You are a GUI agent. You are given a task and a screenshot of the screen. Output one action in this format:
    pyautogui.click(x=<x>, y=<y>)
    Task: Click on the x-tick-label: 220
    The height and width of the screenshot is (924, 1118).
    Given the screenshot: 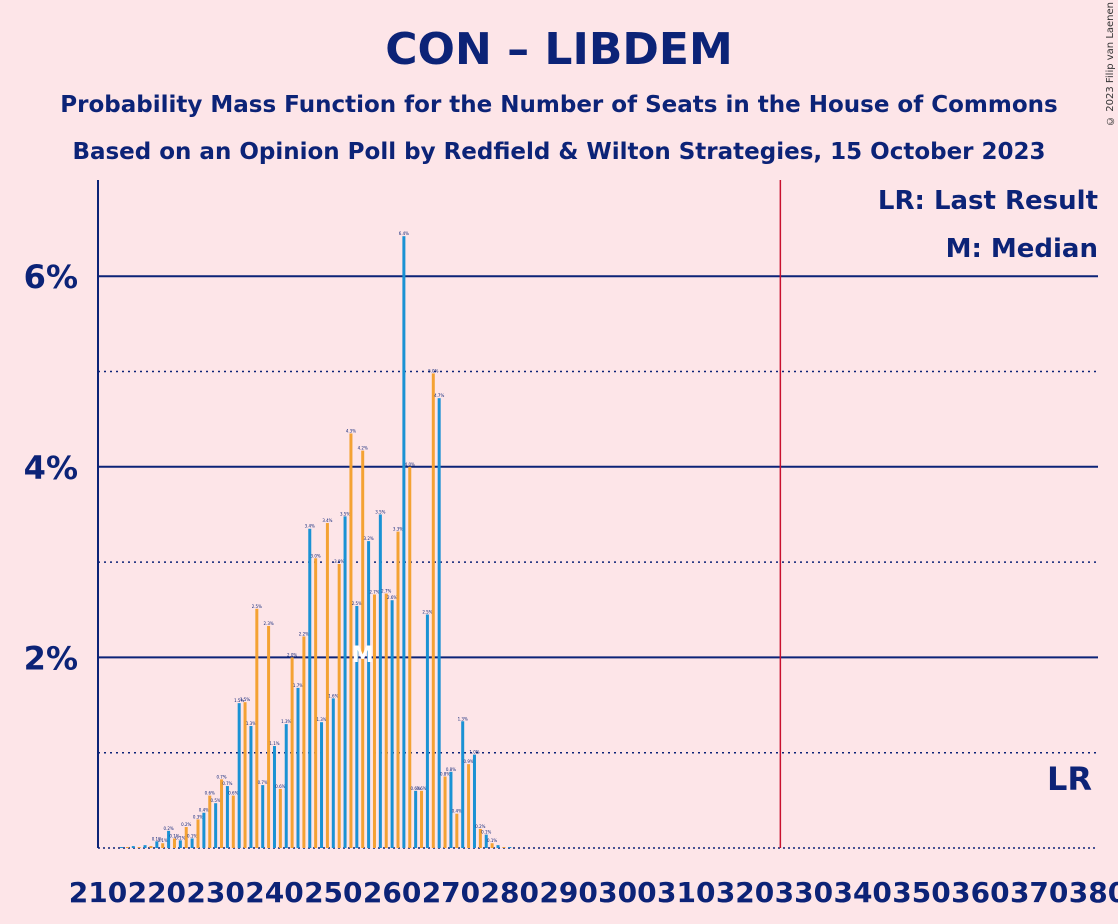 What is the action you would take?
    pyautogui.click(x=157, y=892)
    